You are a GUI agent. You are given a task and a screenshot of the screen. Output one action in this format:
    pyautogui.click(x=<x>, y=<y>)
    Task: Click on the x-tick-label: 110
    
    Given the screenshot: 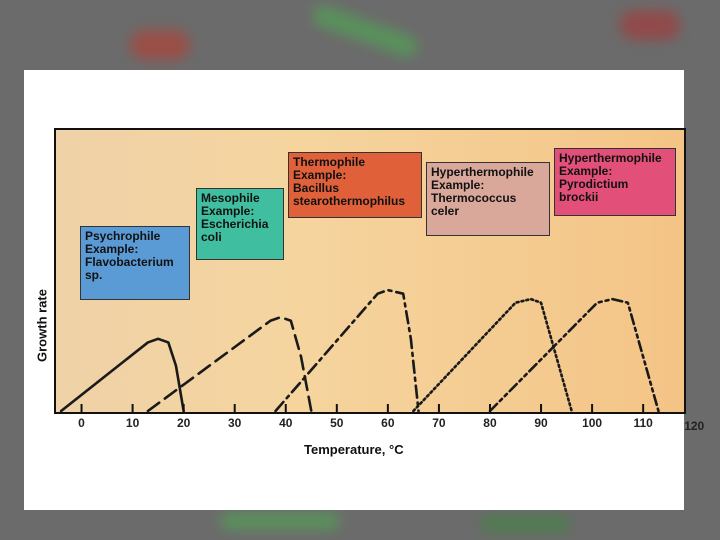 What is the action you would take?
    pyautogui.click(x=643, y=423)
    